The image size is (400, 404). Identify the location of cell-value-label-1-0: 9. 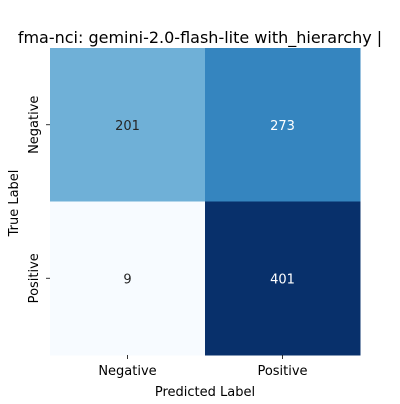
(127, 279).